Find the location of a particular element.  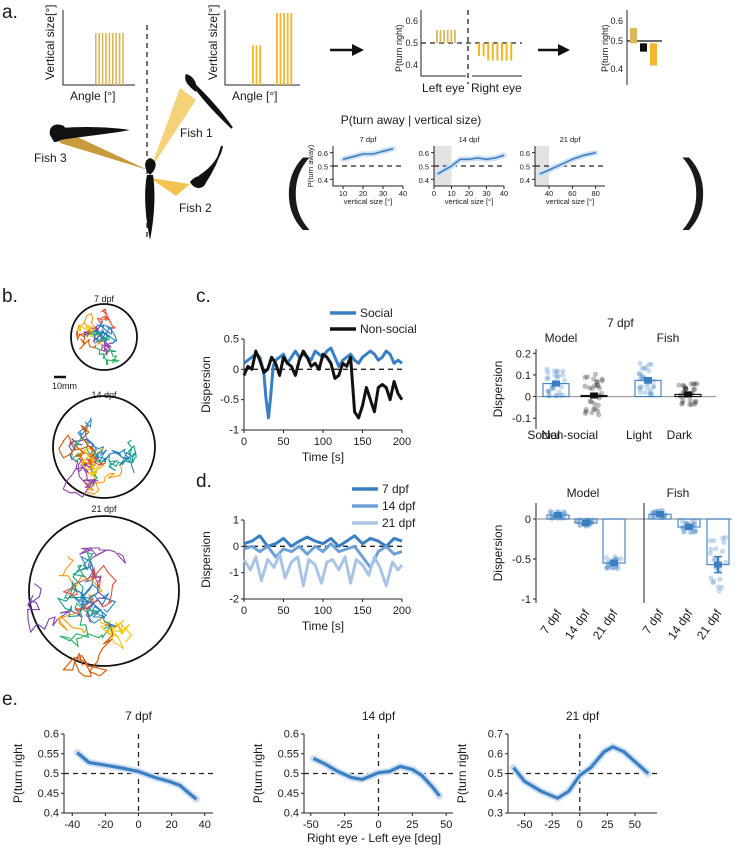

c-bar-ytick-label: 0.2 is located at coordinates (523, 354).